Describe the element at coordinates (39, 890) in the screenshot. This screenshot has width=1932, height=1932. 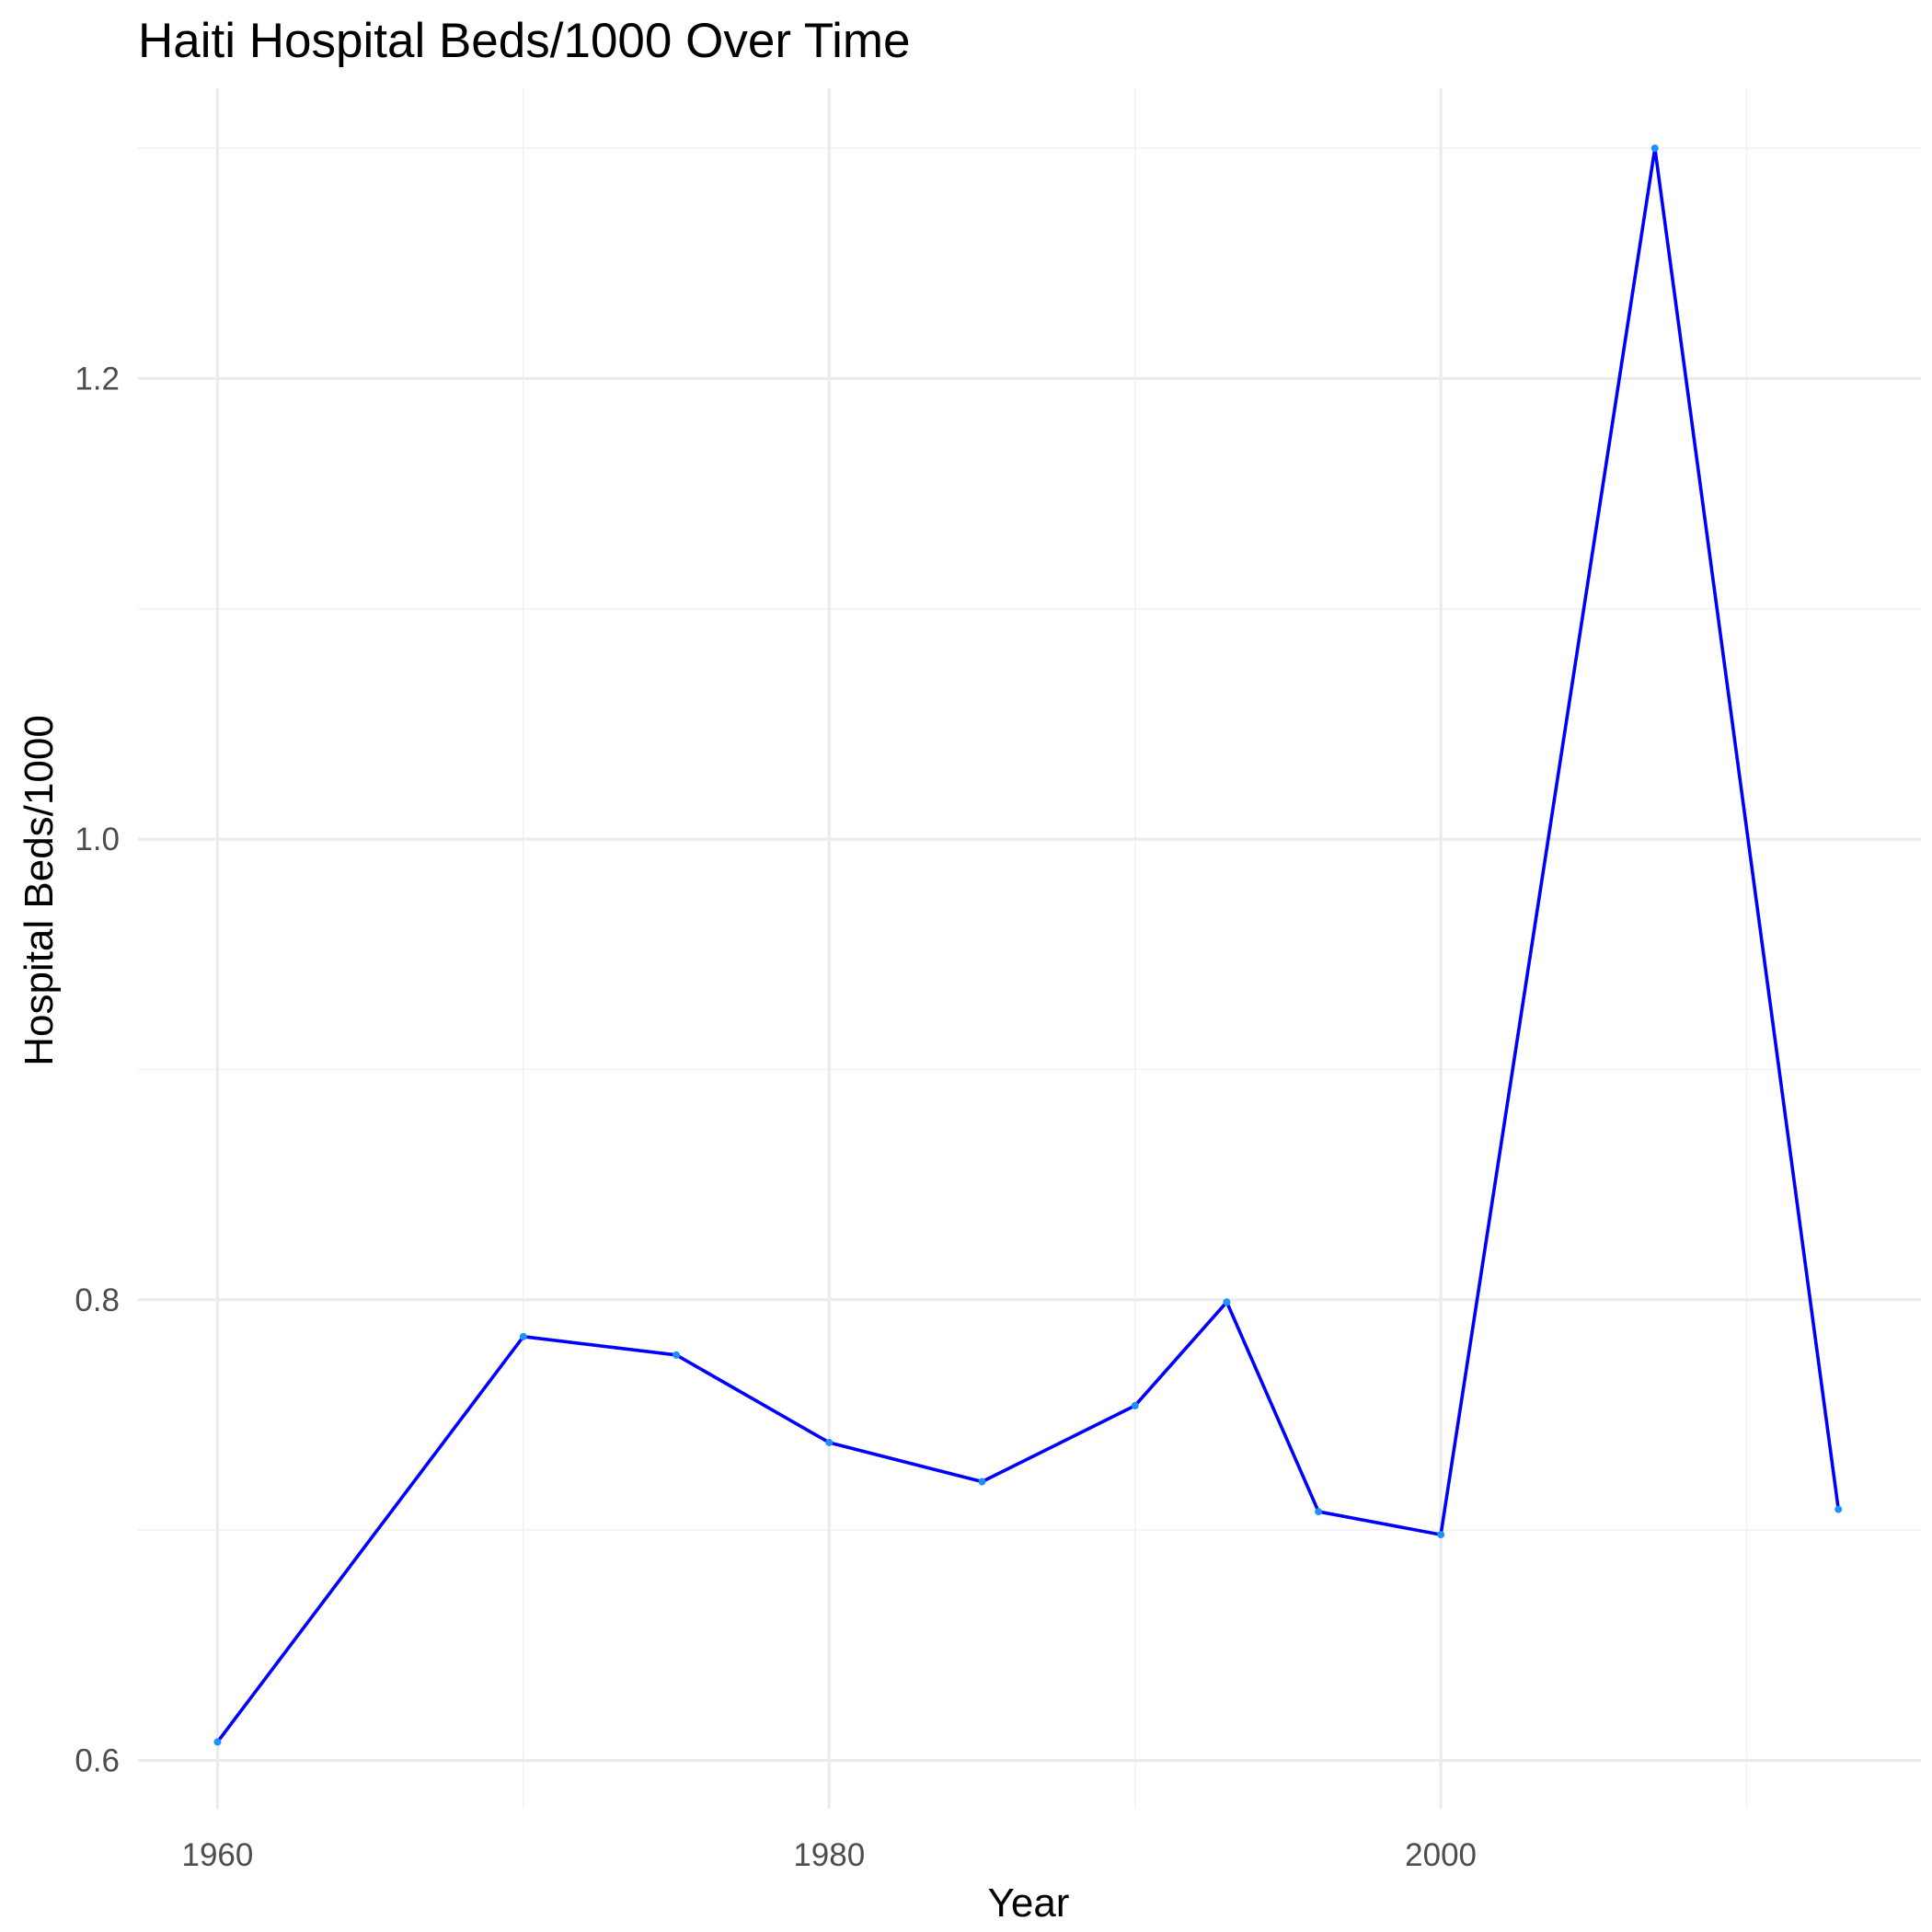
I see `y-axis-title: Hospital Beds/1000` at that location.